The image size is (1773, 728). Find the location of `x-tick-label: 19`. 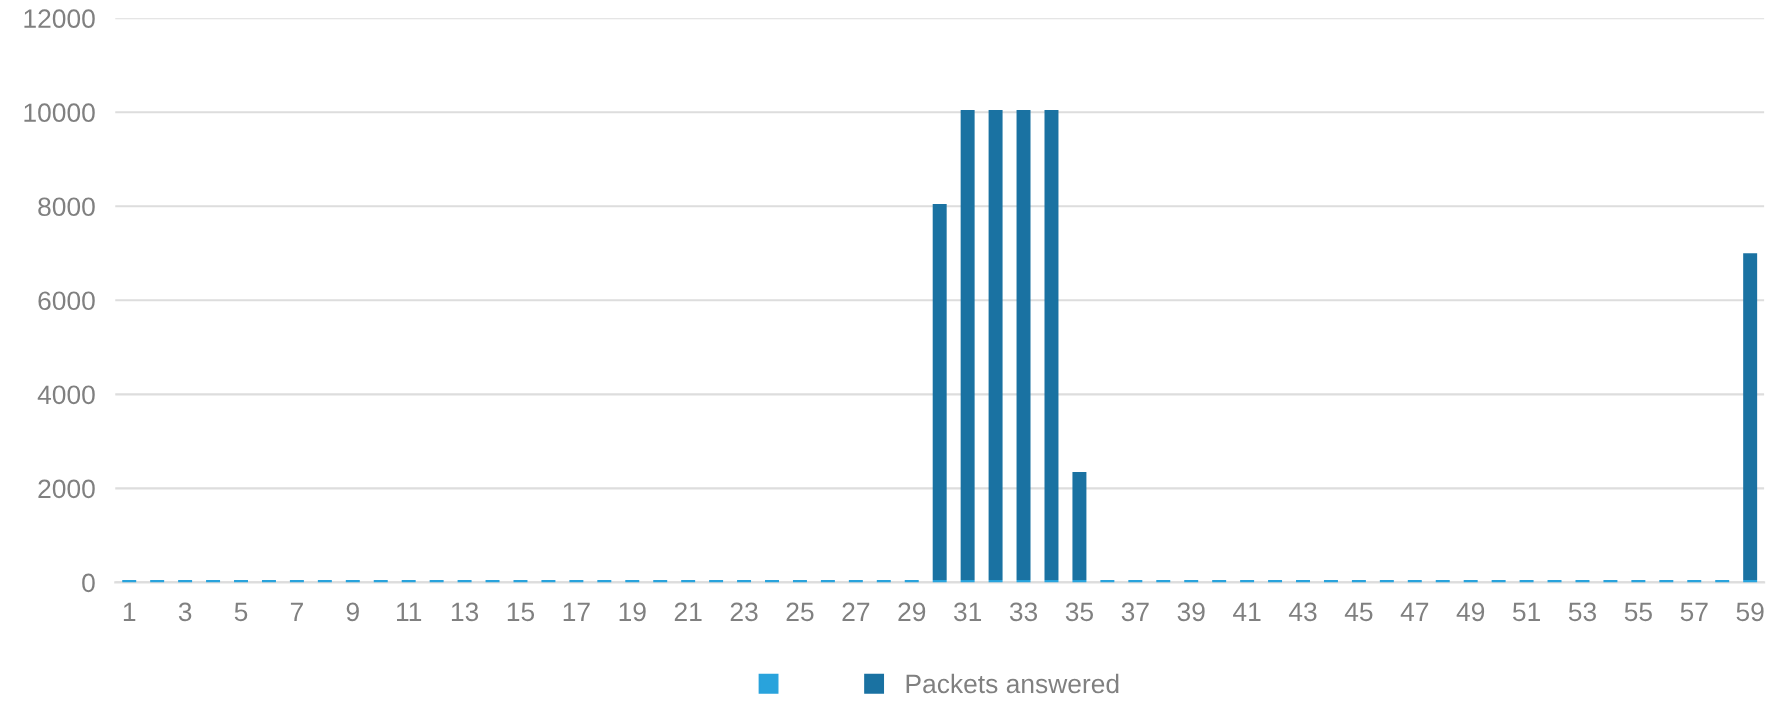

x-tick-label: 19 is located at coordinates (632, 612).